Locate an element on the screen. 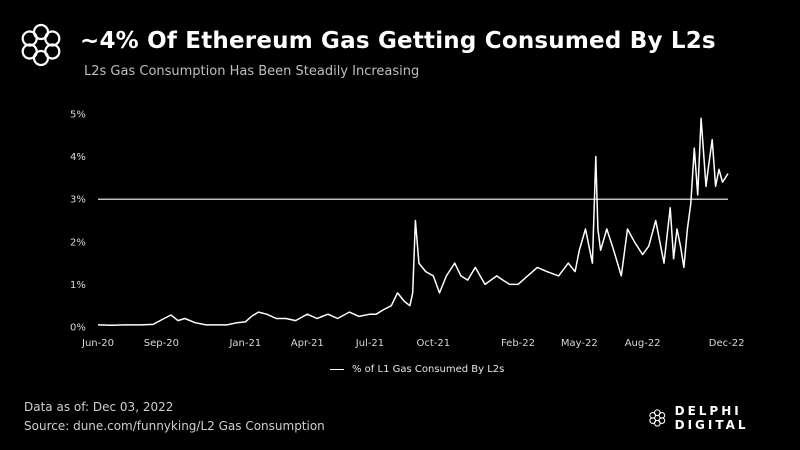  x-tick-label: Jul-21 is located at coordinates (369, 343).